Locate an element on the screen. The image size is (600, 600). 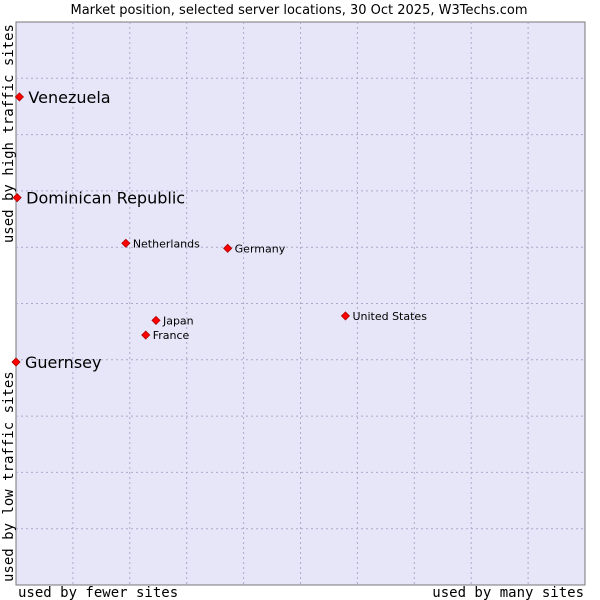
point-marker-venezuela is located at coordinates (19, 97).